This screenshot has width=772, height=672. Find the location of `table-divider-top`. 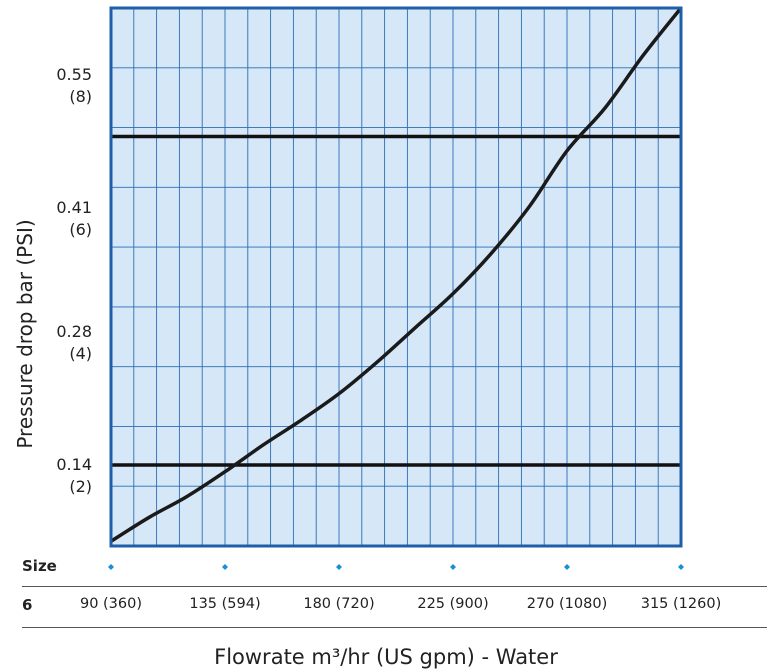

table-divider-top is located at coordinates (394, 586).